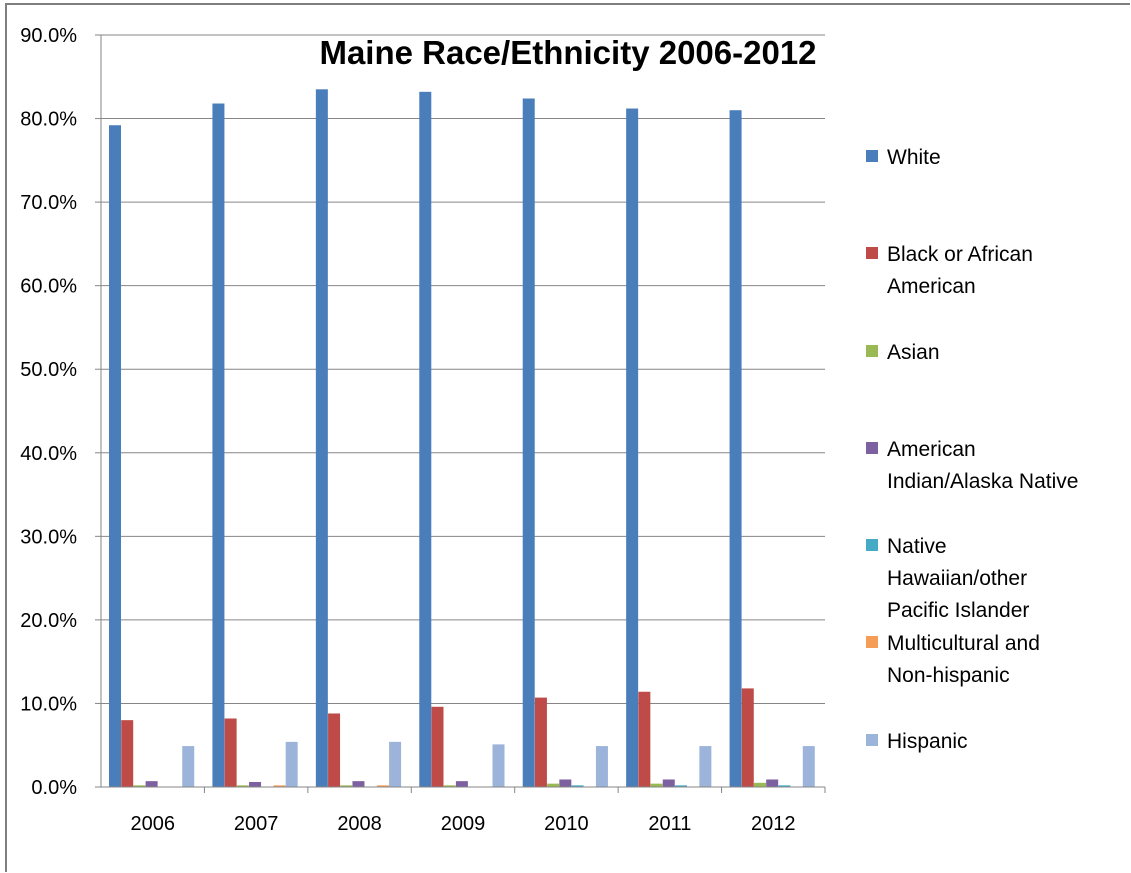  What do you see at coordinates (48, 203) in the screenshot?
I see `y-tick-label: 70.0%` at bounding box center [48, 203].